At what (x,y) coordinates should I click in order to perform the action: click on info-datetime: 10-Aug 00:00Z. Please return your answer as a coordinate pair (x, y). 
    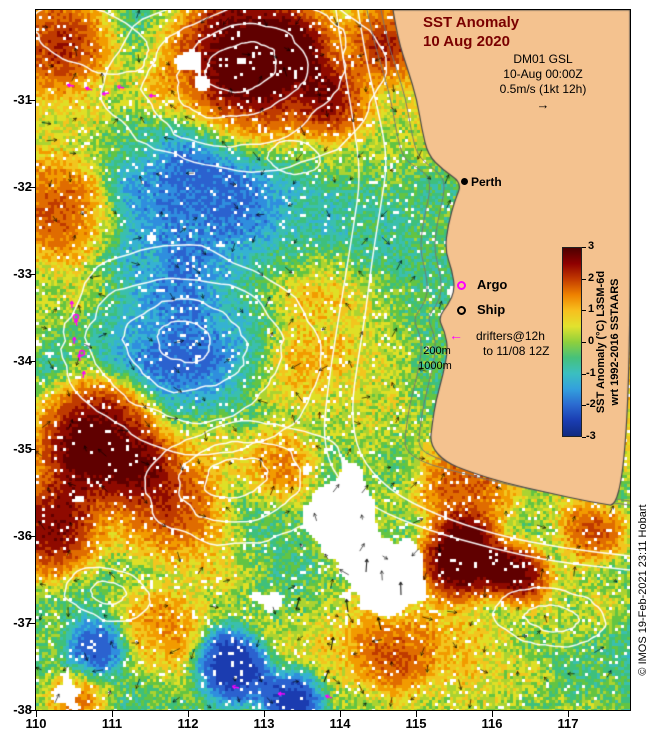
    Looking at the image, I should click on (543, 74).